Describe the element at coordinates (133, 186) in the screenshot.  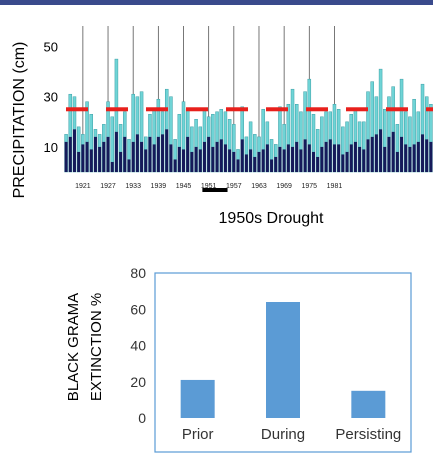
I see `precipitation-x-tick: 1933` at that location.